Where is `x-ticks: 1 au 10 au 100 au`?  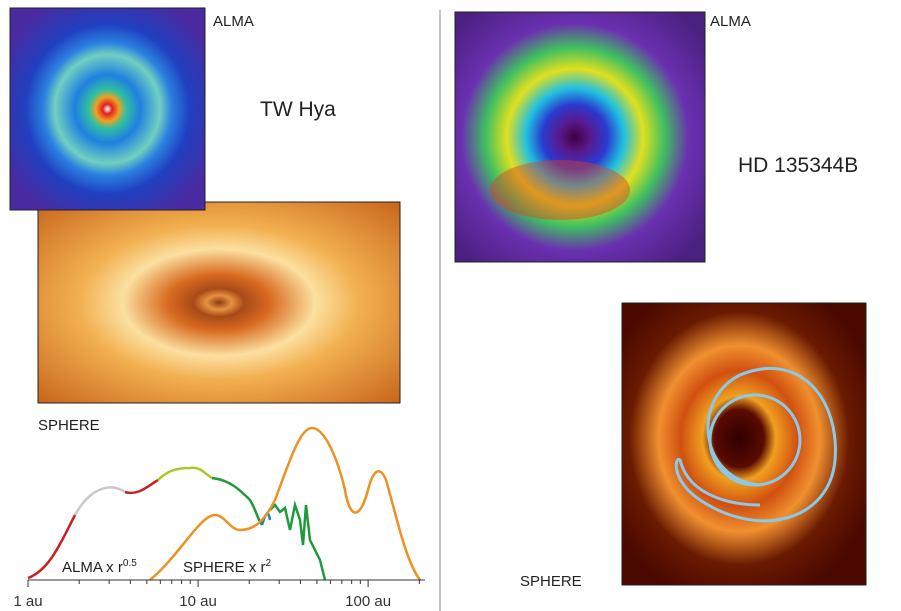 x-ticks: 1 au 10 au 100 au is located at coordinates (216, 595).